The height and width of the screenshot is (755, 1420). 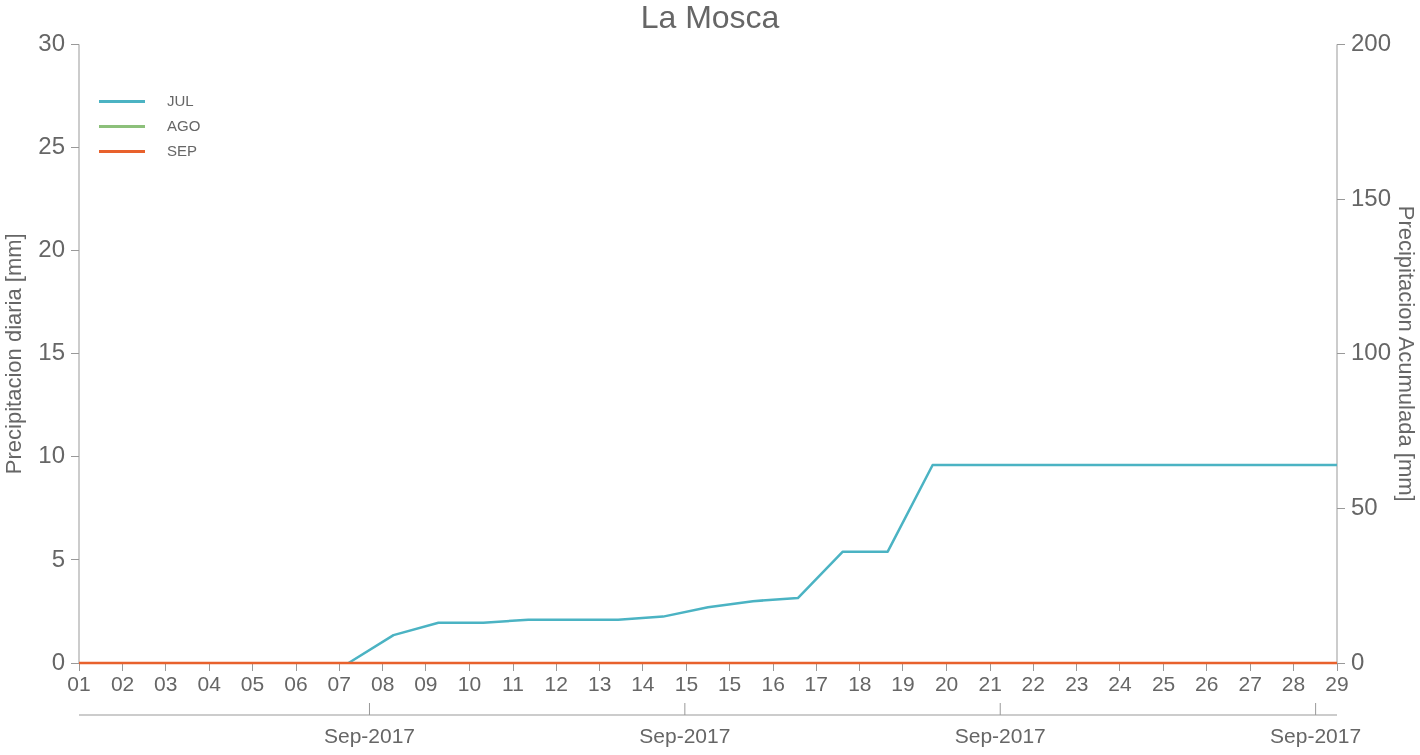 What do you see at coordinates (860, 684) in the screenshot?
I see `x-tick-label: 18` at bounding box center [860, 684].